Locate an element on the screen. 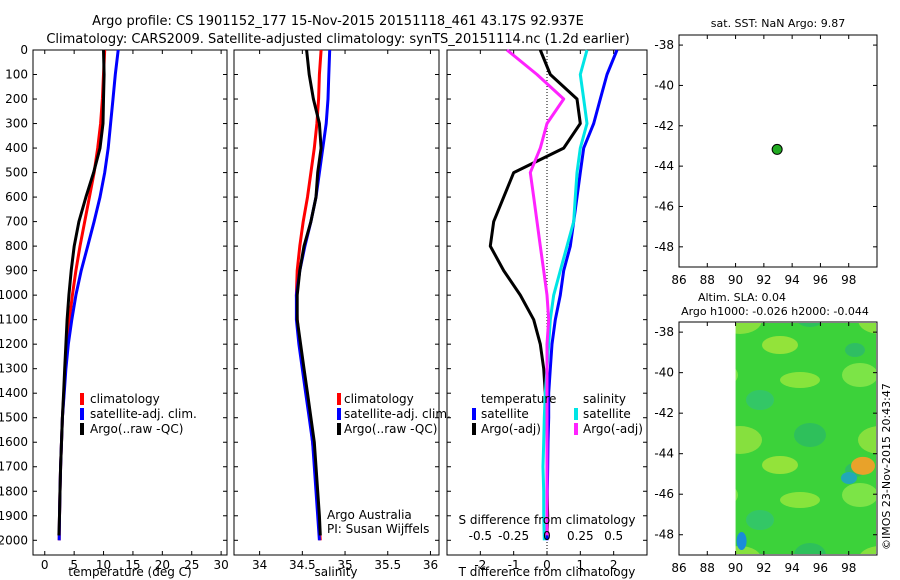 Image resolution: width=900 pixels, height=580 pixels. depth-tick-label: 900 is located at coordinates (16, 271).